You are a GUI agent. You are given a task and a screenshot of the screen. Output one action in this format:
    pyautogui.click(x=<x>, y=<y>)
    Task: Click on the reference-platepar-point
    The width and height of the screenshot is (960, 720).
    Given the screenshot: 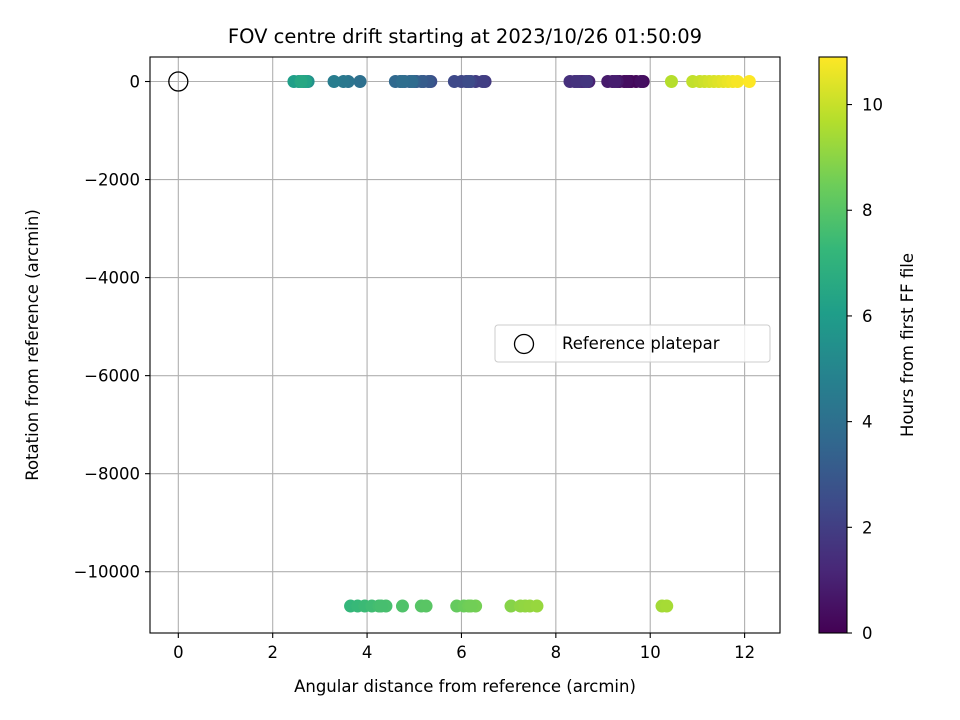 What is the action you would take?
    pyautogui.click(x=178, y=81)
    